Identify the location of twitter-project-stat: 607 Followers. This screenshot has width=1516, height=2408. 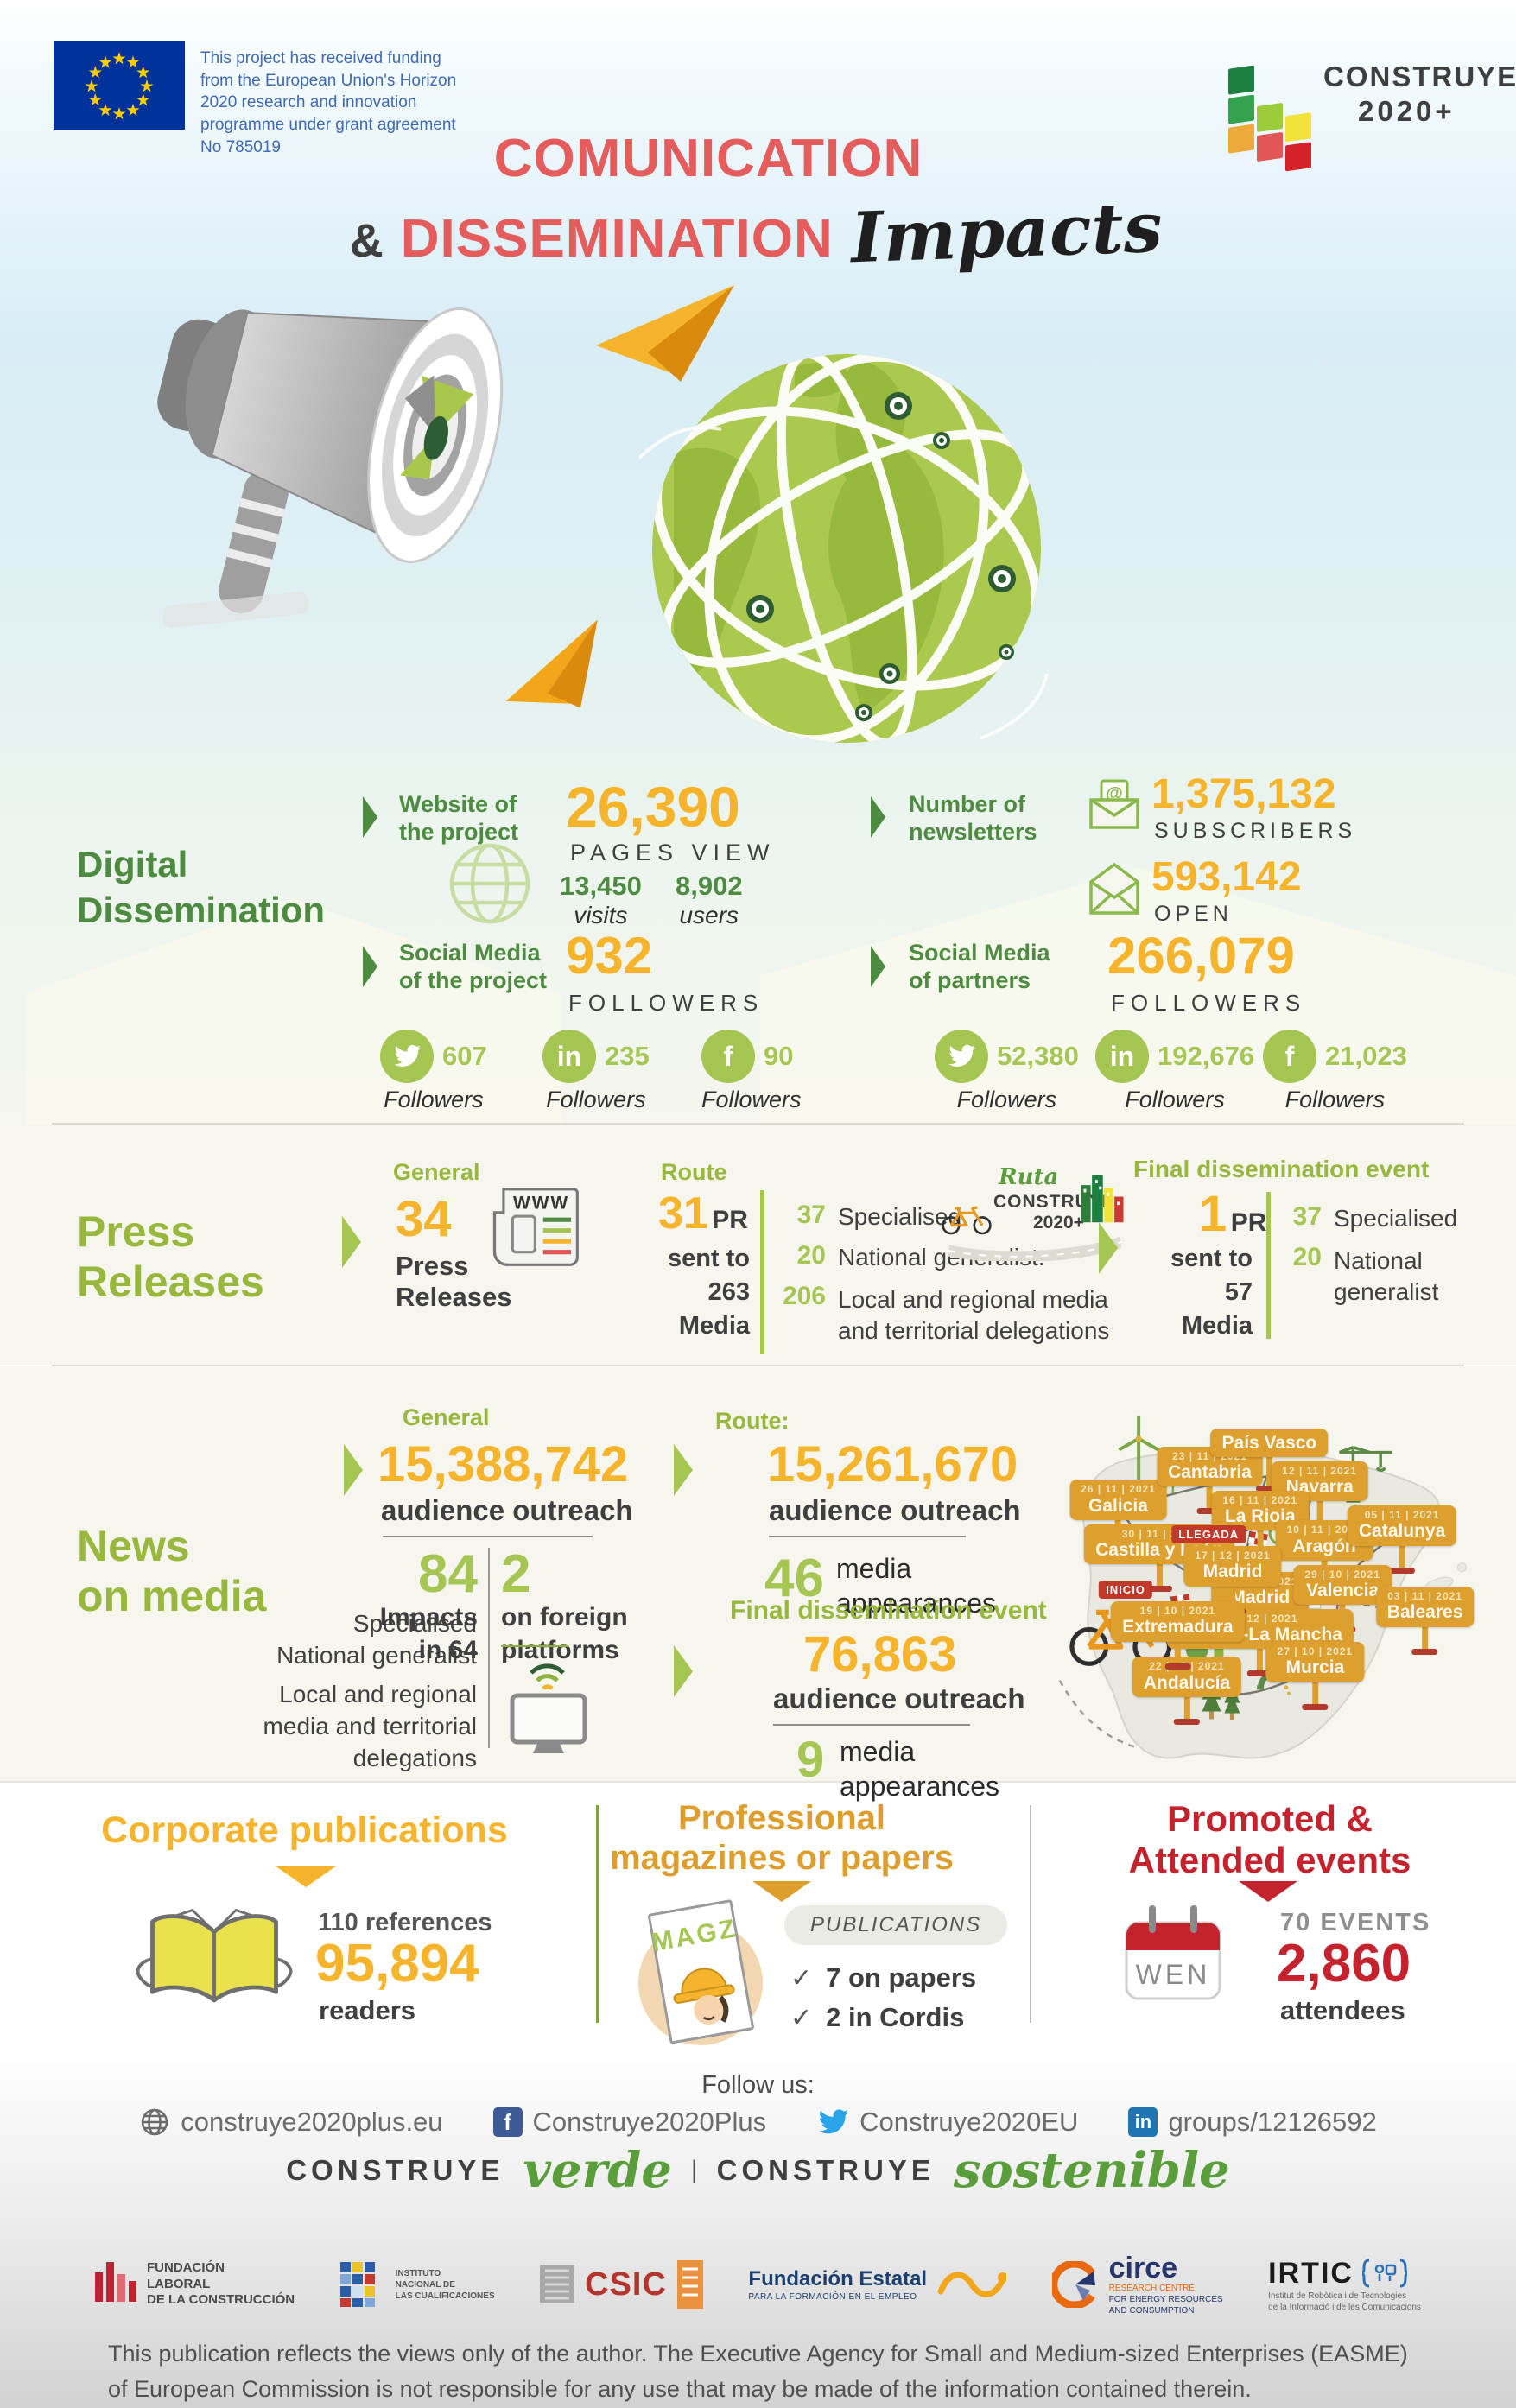
(433, 1071).